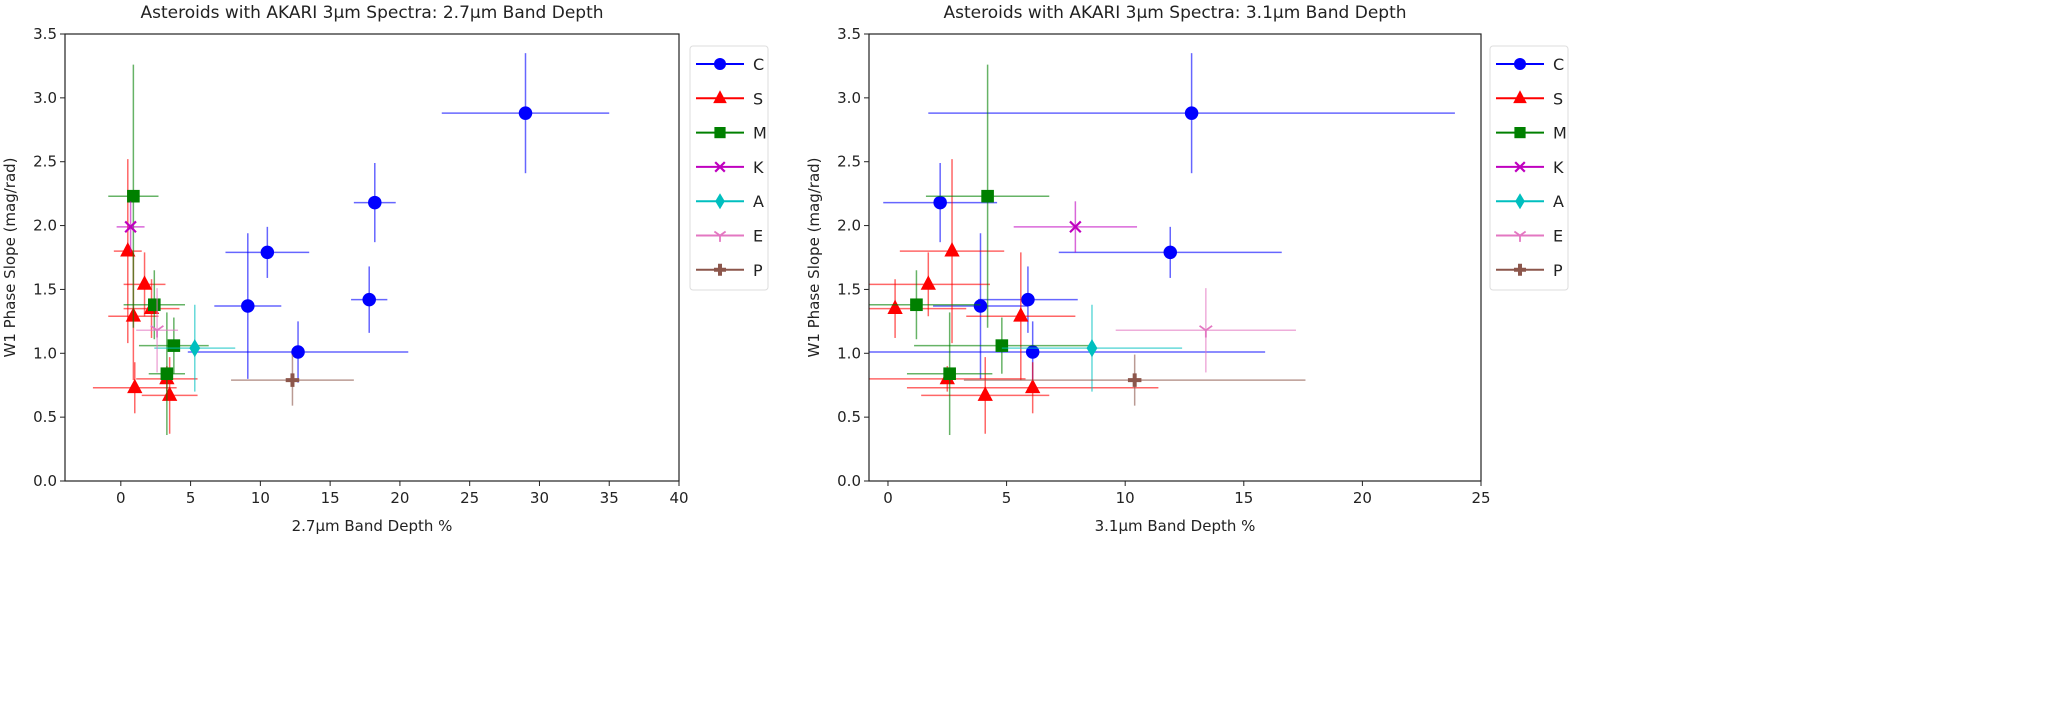 Image resolution: width=2060 pixels, height=712 pixels. I want to click on y-tick-label: 0.0, so click(849, 481).